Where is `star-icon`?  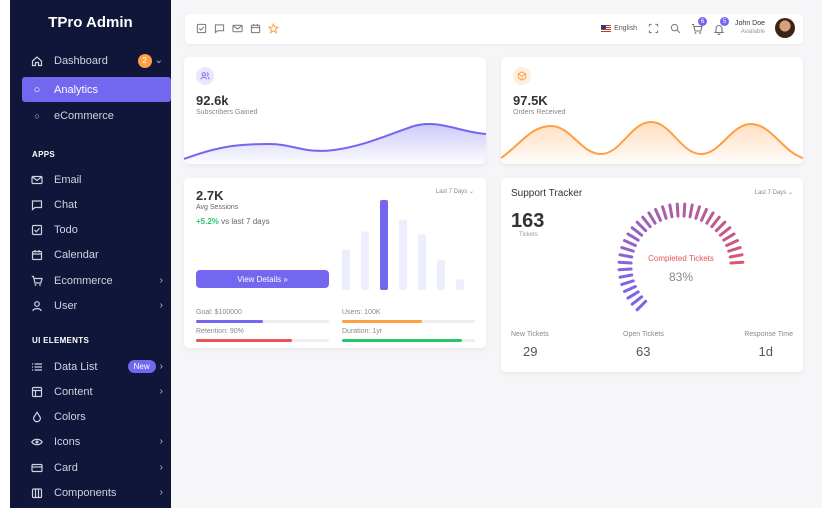 star-icon is located at coordinates (273, 28).